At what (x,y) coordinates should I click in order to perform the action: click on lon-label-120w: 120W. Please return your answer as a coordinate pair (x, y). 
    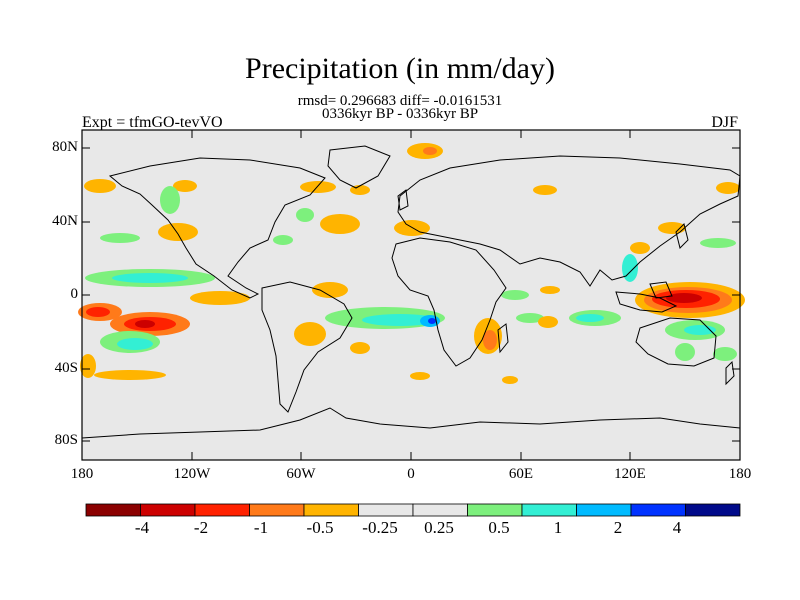
    Looking at the image, I should click on (192, 474).